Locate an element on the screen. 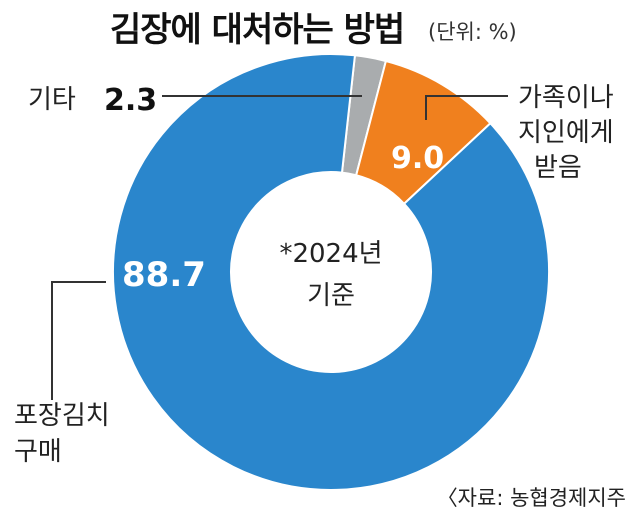 Image resolution: width=640 pixels, height=520 pixels. slice-value-family: 9.0 is located at coordinates (417, 158).